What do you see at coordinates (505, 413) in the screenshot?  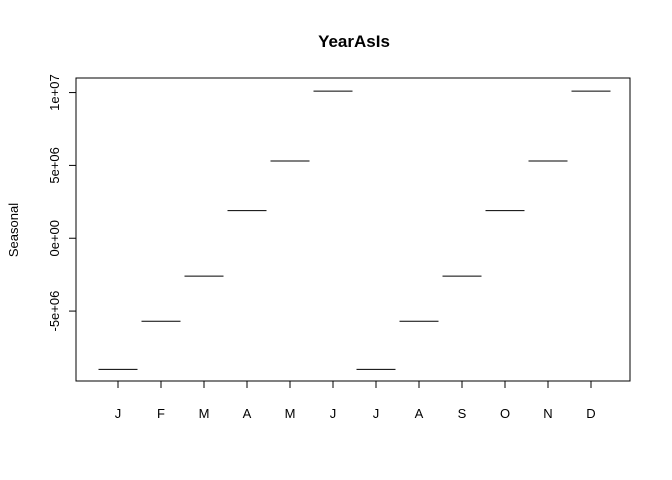 I see `x-tick-label: O` at bounding box center [505, 413].